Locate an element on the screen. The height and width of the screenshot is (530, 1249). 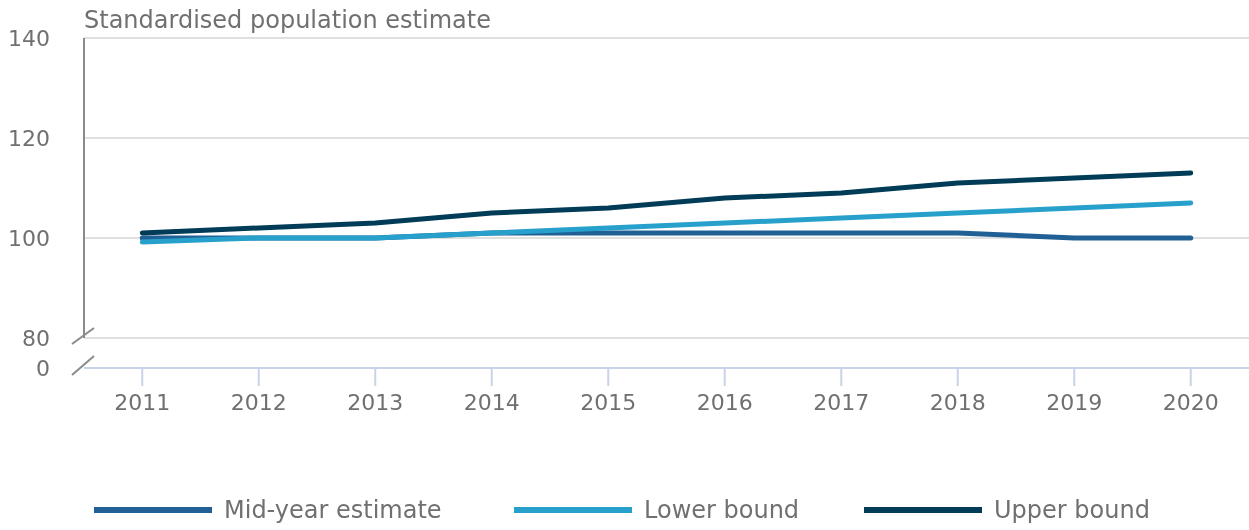
legend-label: Upper bound is located at coordinates (1072, 510).